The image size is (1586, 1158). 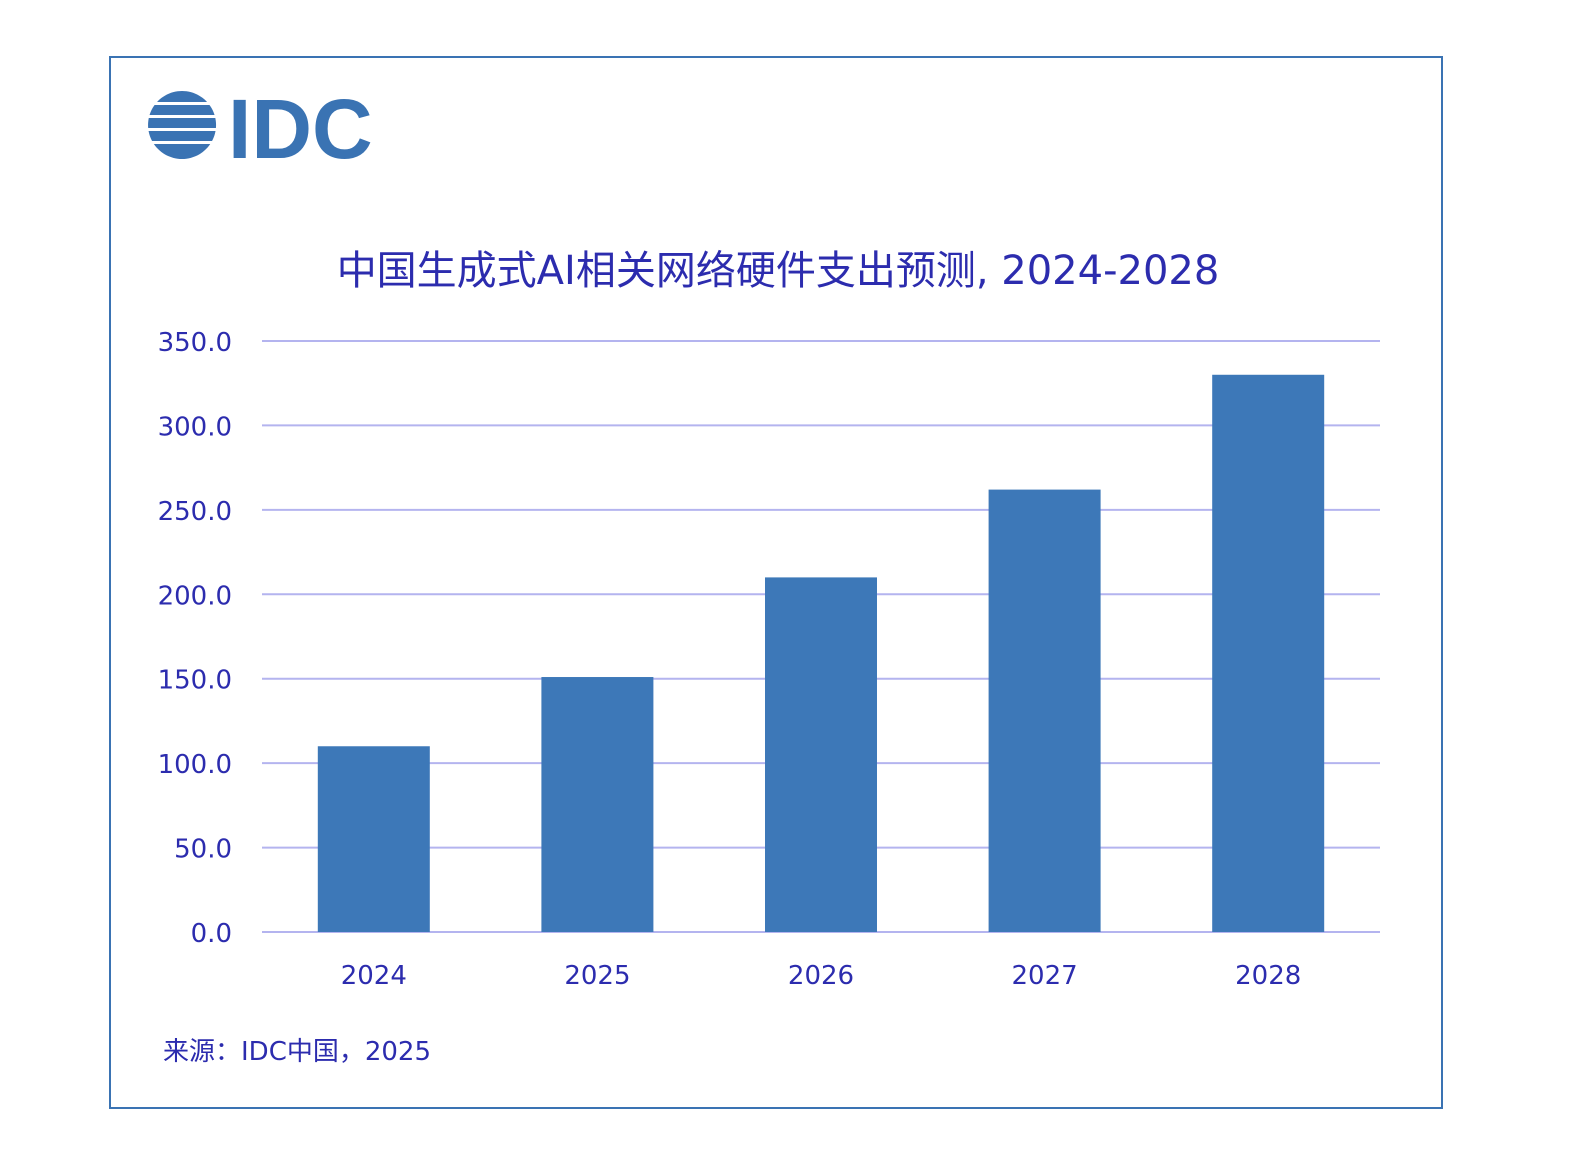 What do you see at coordinates (211, 934) in the screenshot?
I see `y-tick-label: 0.0` at bounding box center [211, 934].